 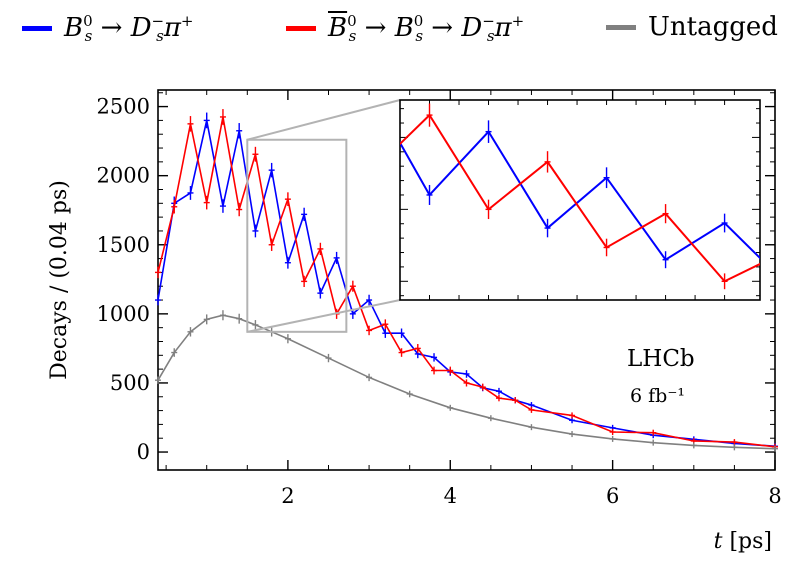 What do you see at coordinates (287, 496) in the screenshot?
I see `x-tick-label: 2` at bounding box center [287, 496].